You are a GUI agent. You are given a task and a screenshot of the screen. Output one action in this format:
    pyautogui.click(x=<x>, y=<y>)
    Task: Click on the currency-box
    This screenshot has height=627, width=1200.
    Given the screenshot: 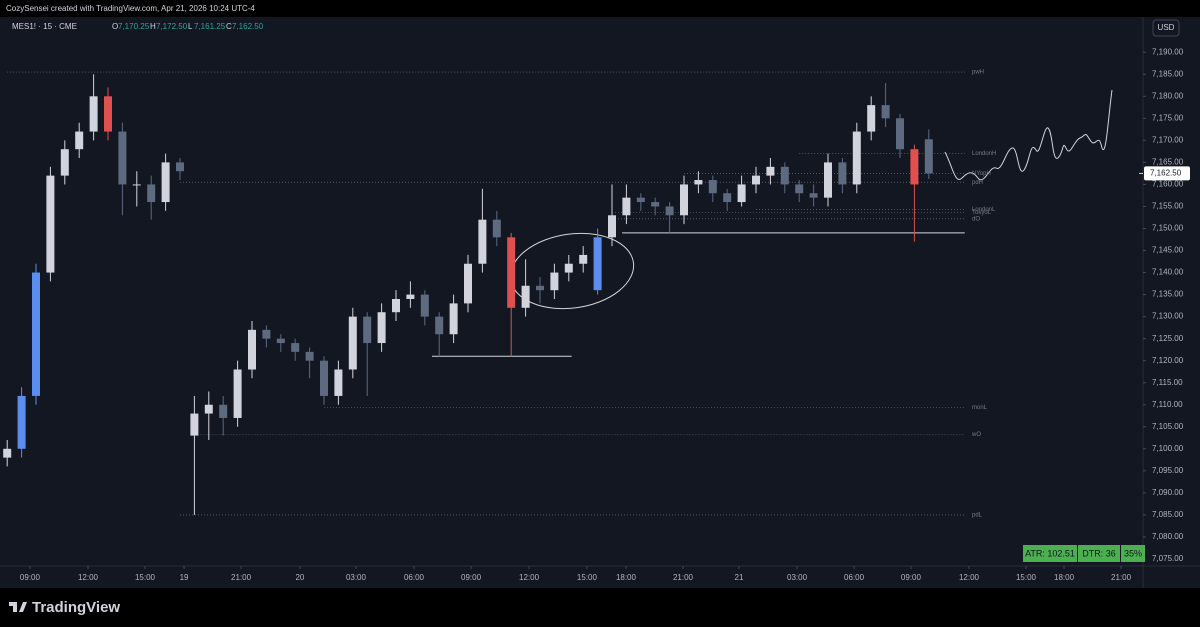 What is the action you would take?
    pyautogui.click(x=1166, y=28)
    